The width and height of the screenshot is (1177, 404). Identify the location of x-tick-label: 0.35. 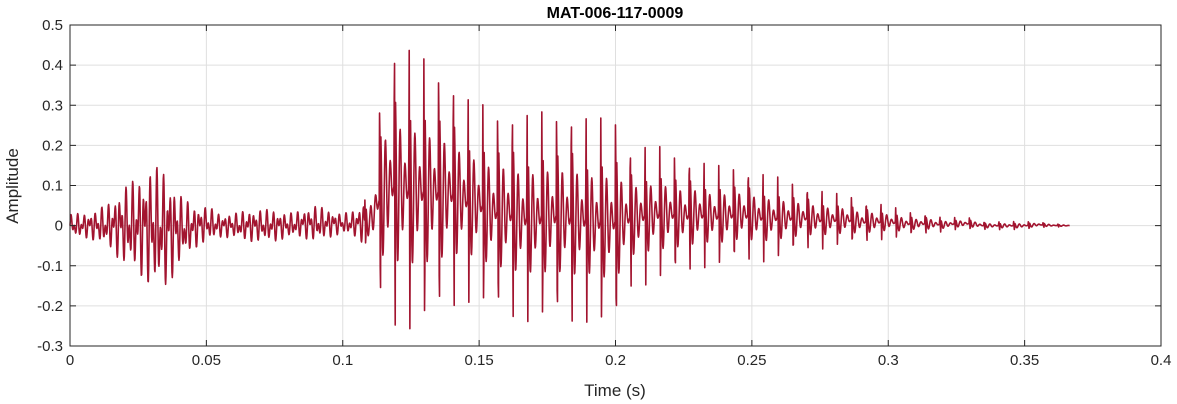
(1024, 360).